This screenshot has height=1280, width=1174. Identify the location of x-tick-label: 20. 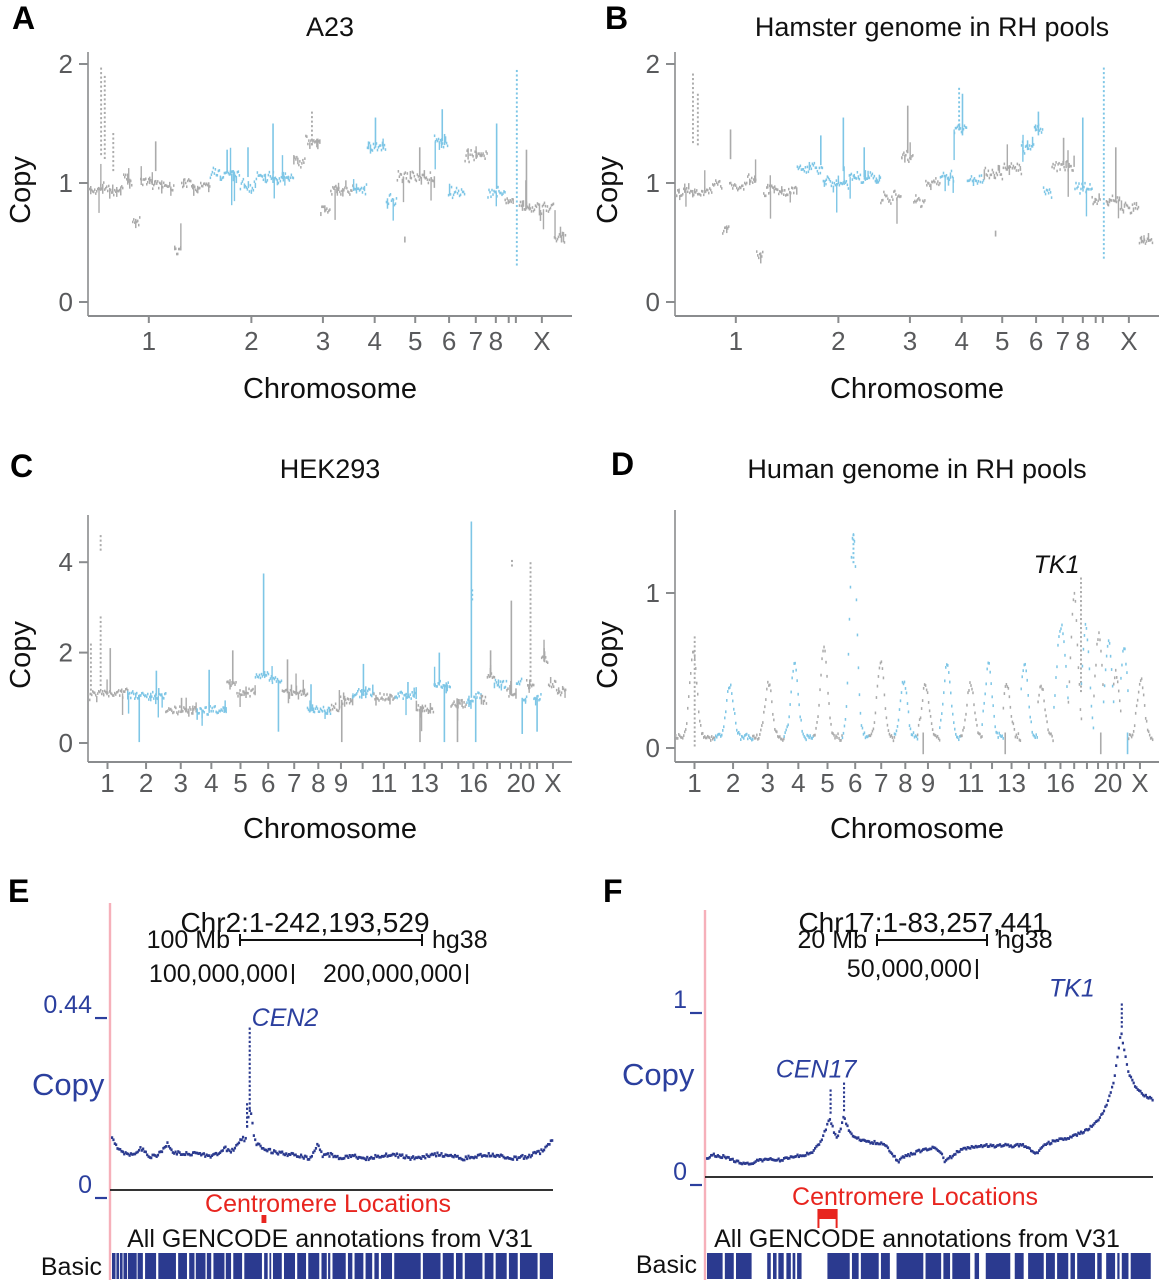
(1107, 783).